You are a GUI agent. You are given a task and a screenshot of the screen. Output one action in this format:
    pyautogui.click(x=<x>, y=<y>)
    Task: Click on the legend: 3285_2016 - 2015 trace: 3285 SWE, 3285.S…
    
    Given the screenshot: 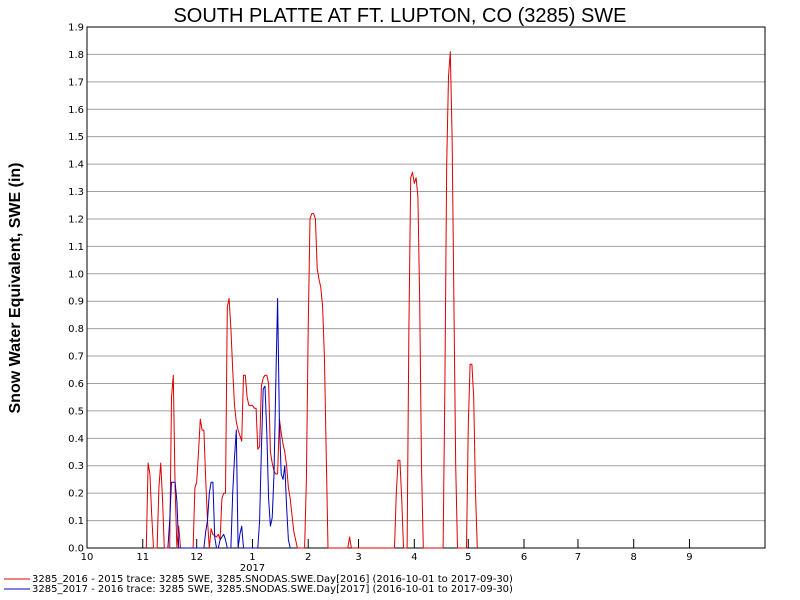 What is the action you would take?
    pyautogui.click(x=258, y=584)
    